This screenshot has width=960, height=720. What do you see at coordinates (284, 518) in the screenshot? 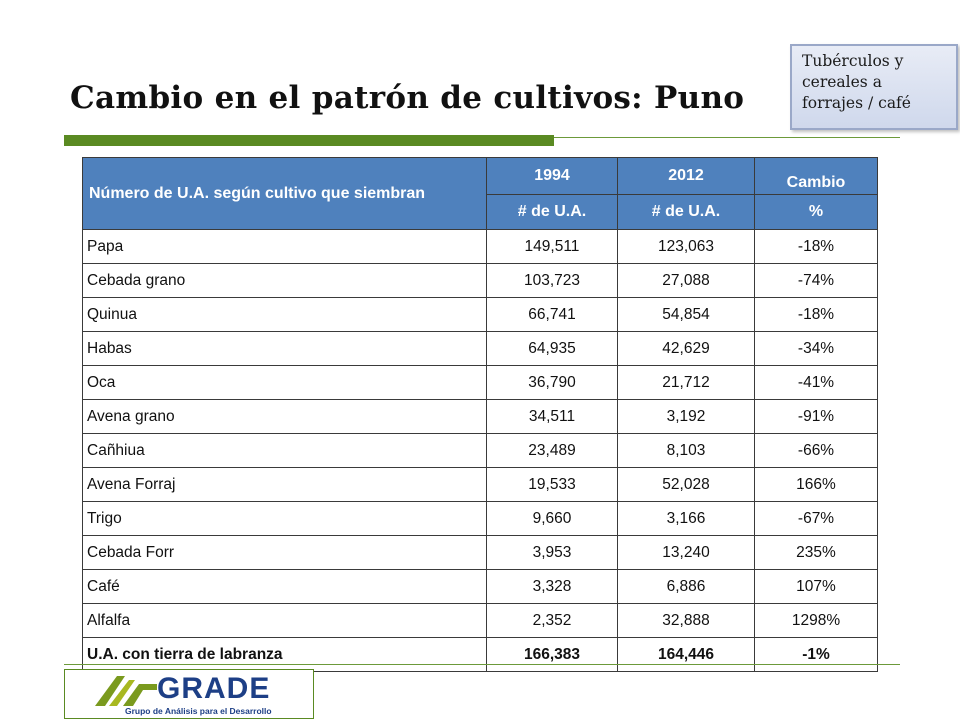
I see `row-crop: Trigo` at bounding box center [284, 518].